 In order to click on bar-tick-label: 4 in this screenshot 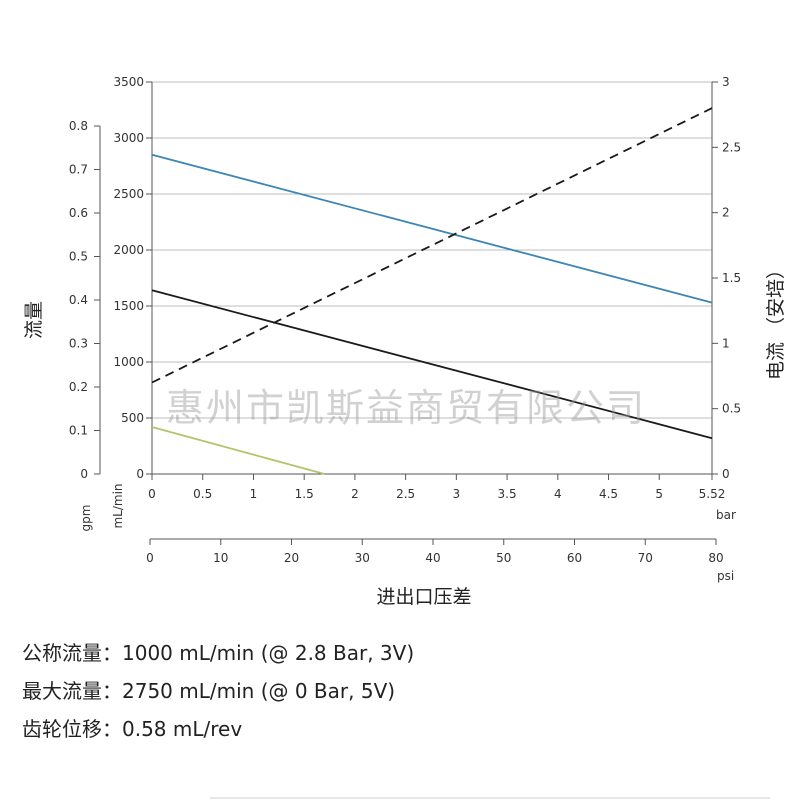, I will do `click(558, 494)`.